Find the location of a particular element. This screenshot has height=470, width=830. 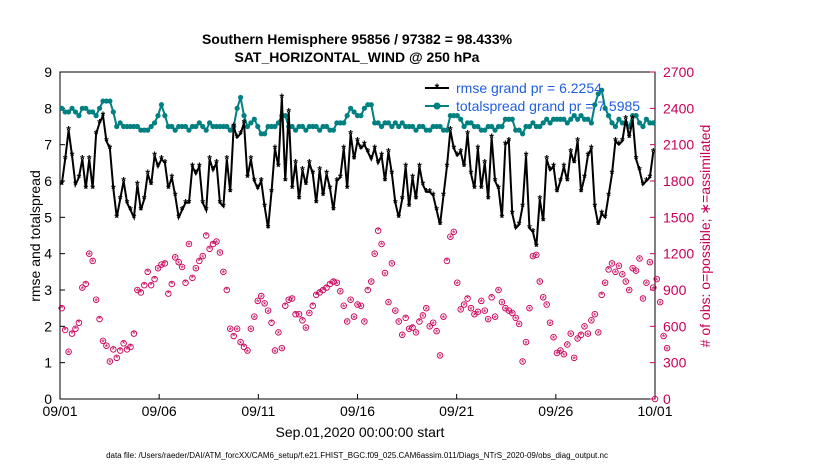

y-right-tick-label: 900 is located at coordinates (675, 290).